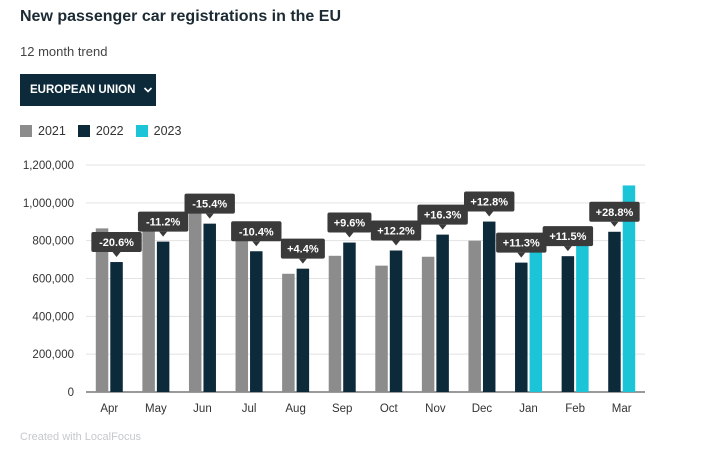 Image resolution: width=712 pixels, height=457 pixels. I want to click on bar-2022-feb, so click(568, 324).